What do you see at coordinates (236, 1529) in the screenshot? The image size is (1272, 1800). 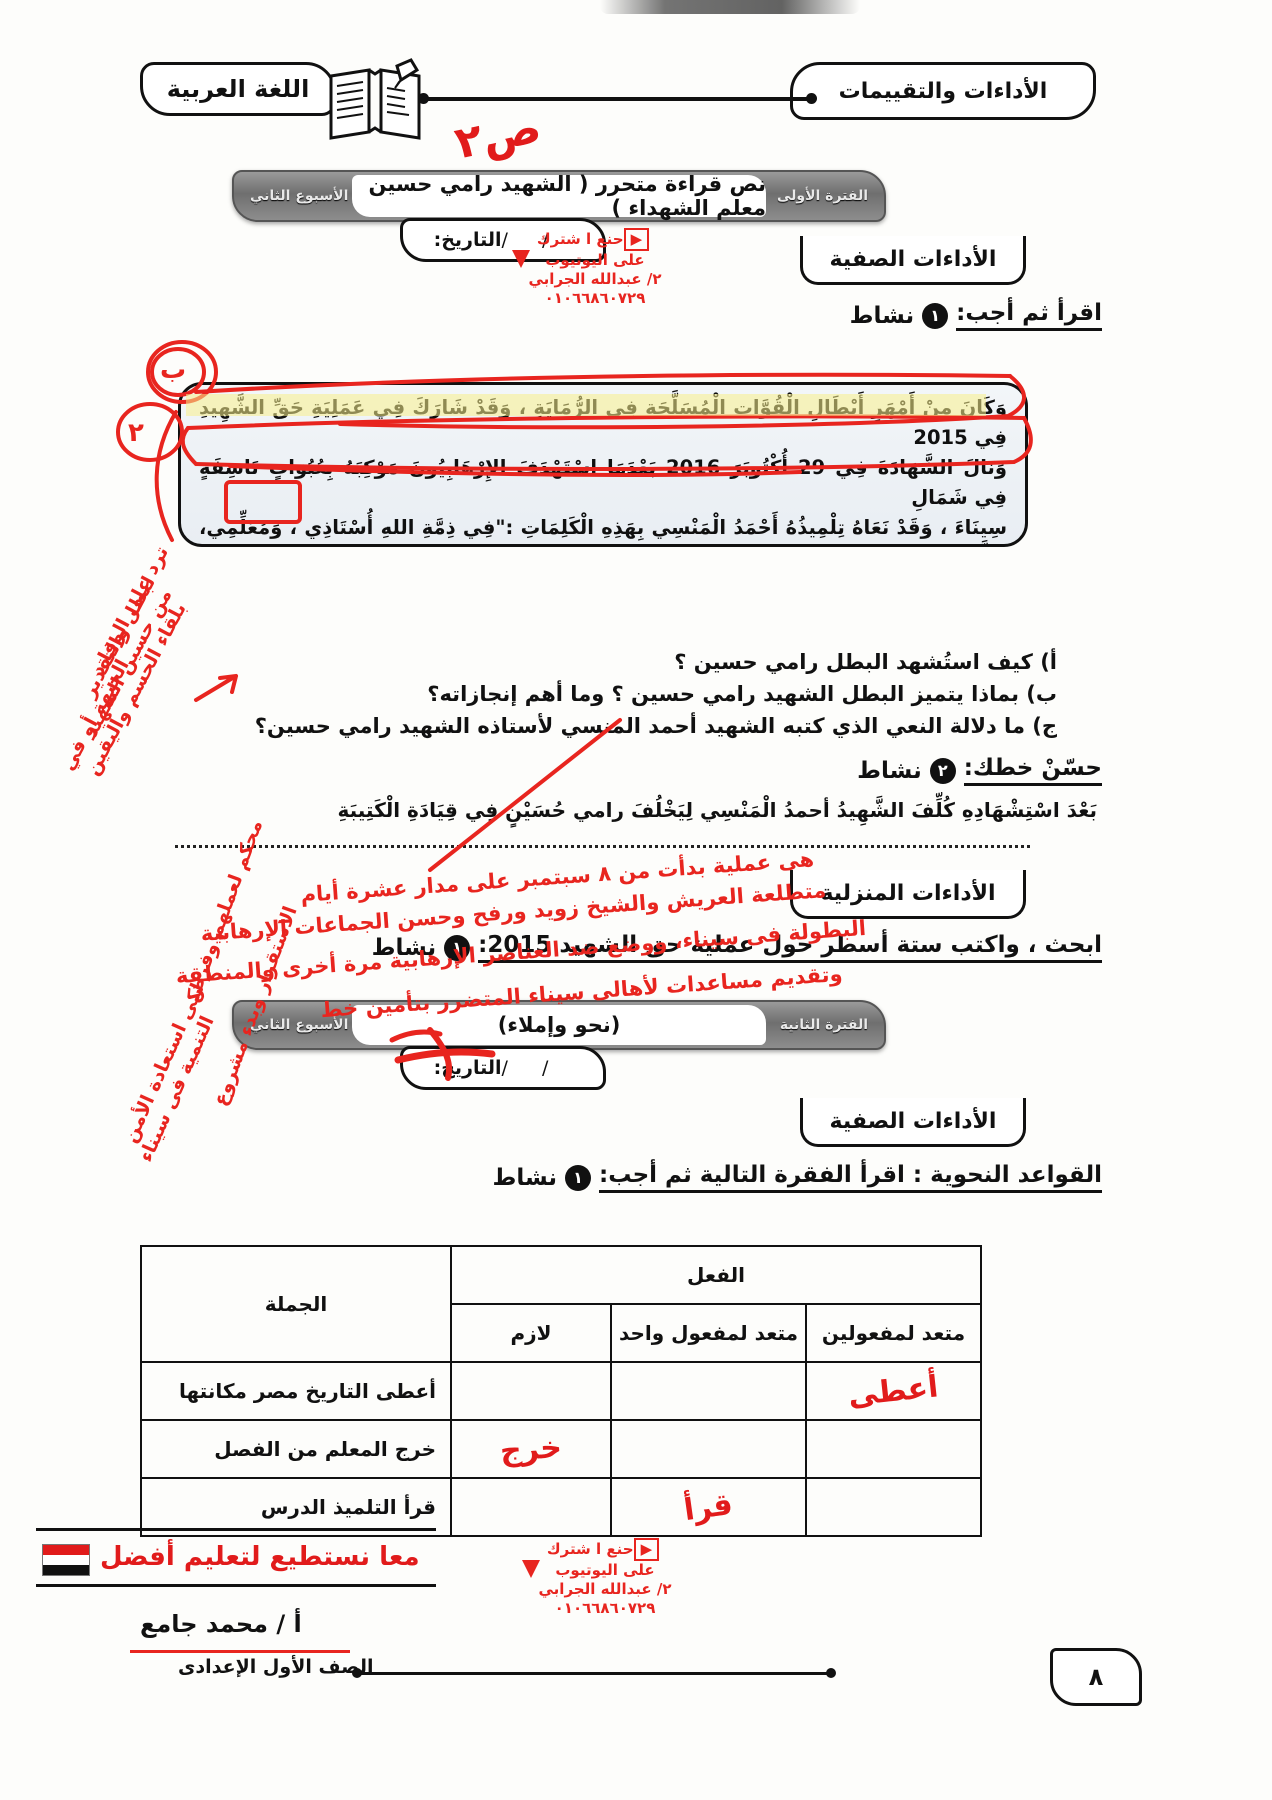 I see `footer-rule-top` at bounding box center [236, 1529].